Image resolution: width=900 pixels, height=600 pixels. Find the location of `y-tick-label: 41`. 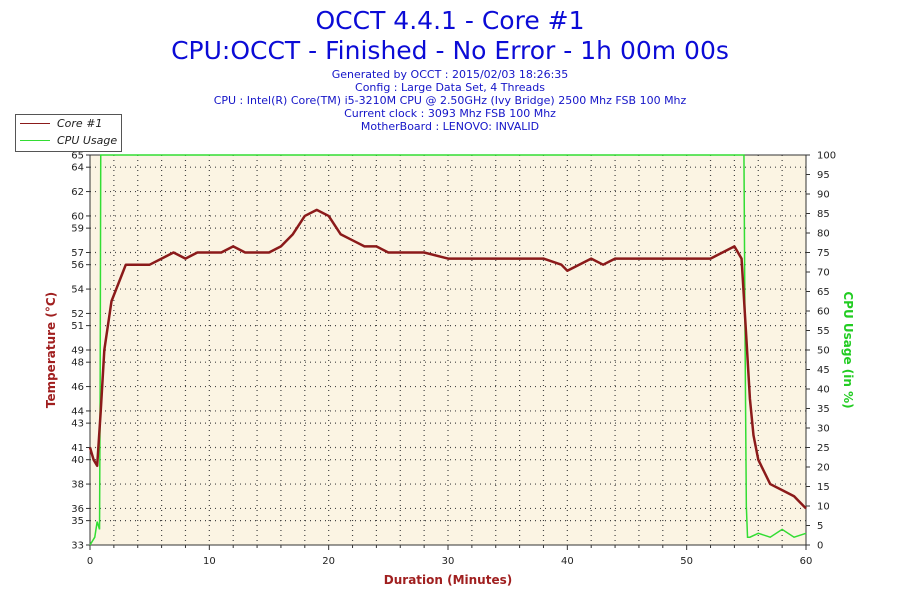

y-tick-label: 41 is located at coordinates (77, 448).